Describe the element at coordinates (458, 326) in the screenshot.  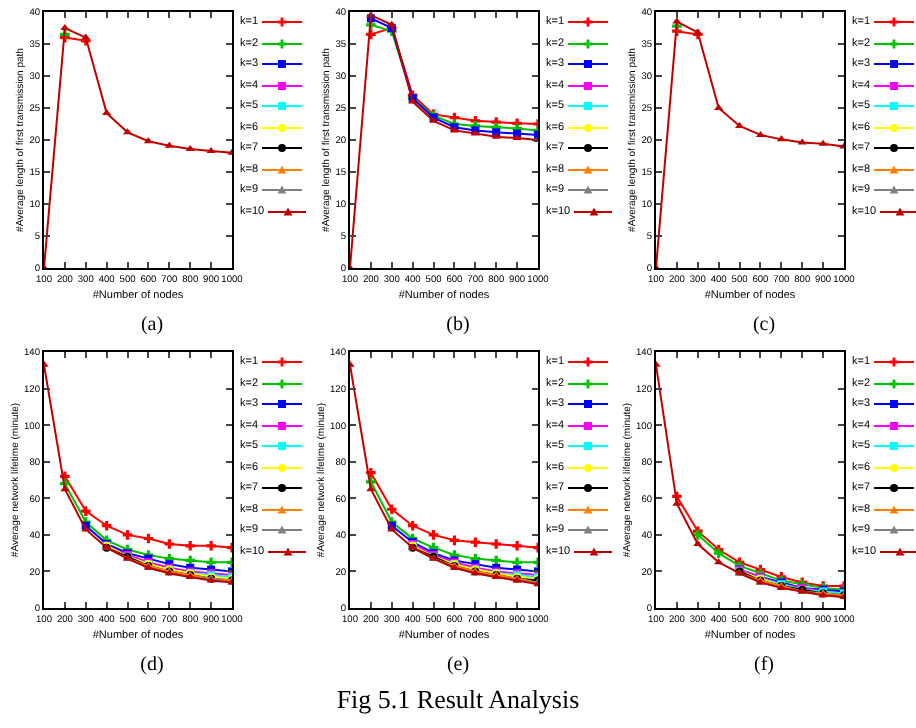
I see `text: (b)` at that location.